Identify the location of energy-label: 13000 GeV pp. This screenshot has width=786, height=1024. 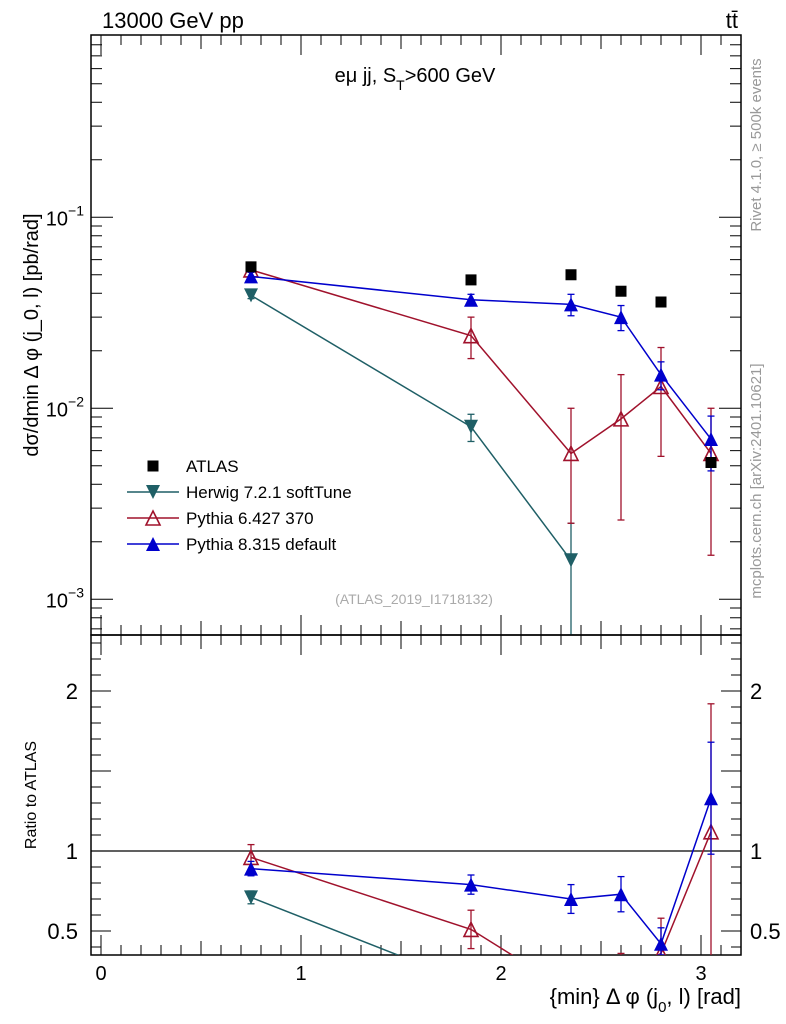
(173, 20).